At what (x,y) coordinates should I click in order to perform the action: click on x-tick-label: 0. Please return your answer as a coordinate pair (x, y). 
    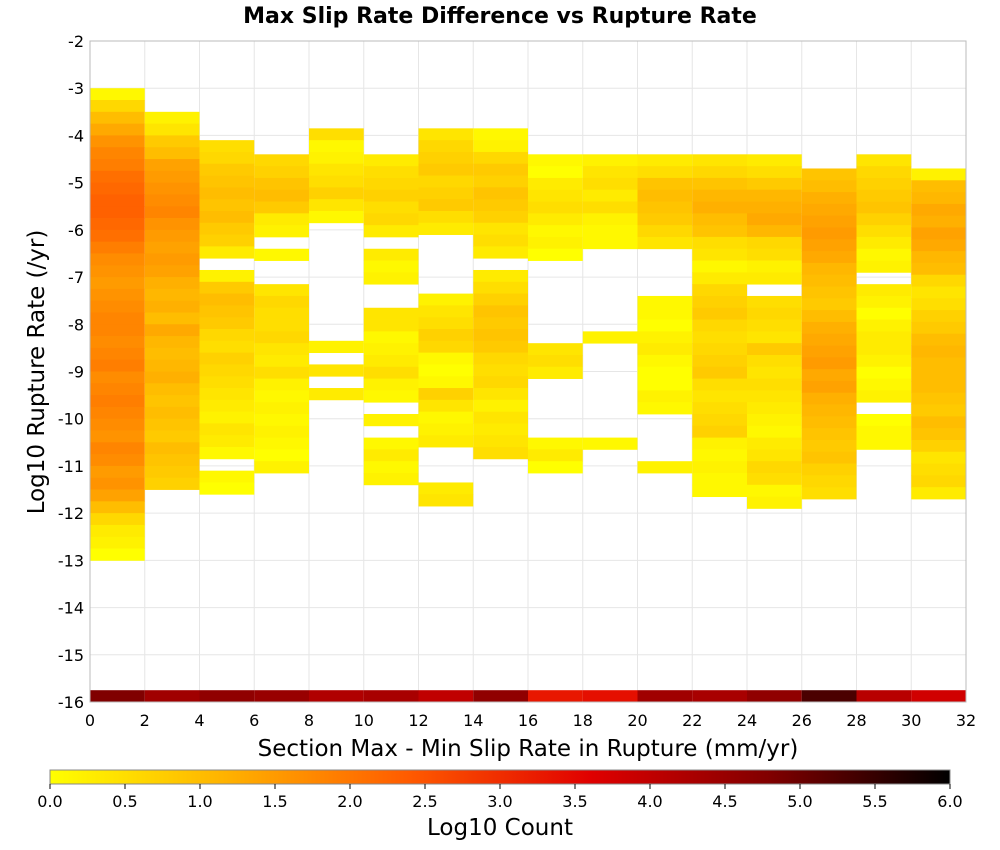
    Looking at the image, I should click on (90, 720).